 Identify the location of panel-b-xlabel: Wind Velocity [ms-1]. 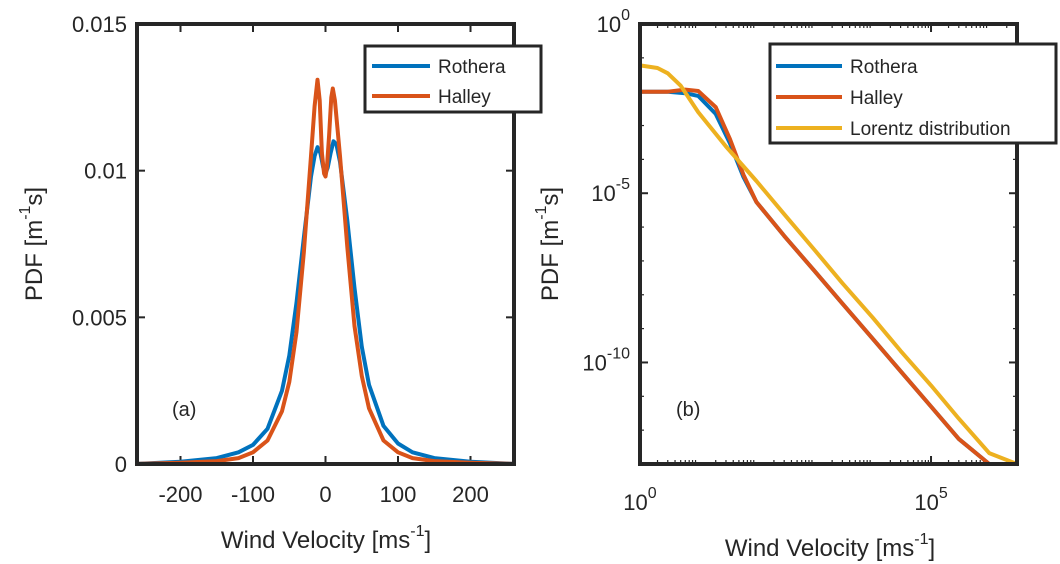
(830, 546).